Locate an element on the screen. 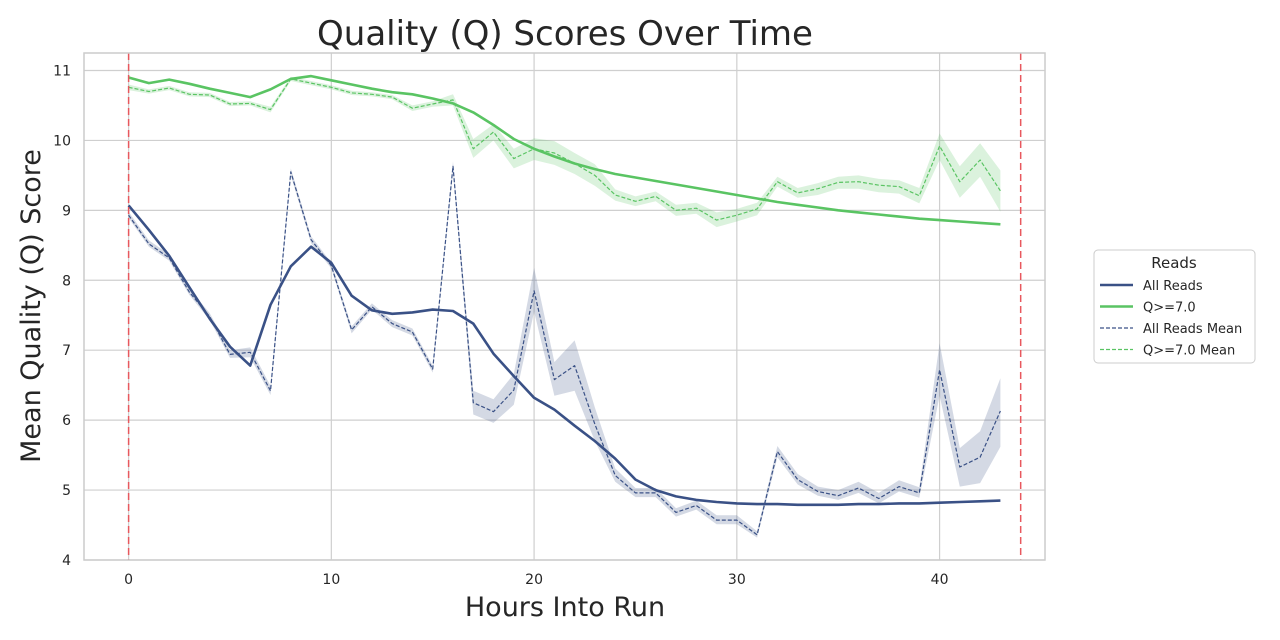 The width and height of the screenshot is (1280, 640). x-axis-title: Hours Into Run is located at coordinates (565, 607).